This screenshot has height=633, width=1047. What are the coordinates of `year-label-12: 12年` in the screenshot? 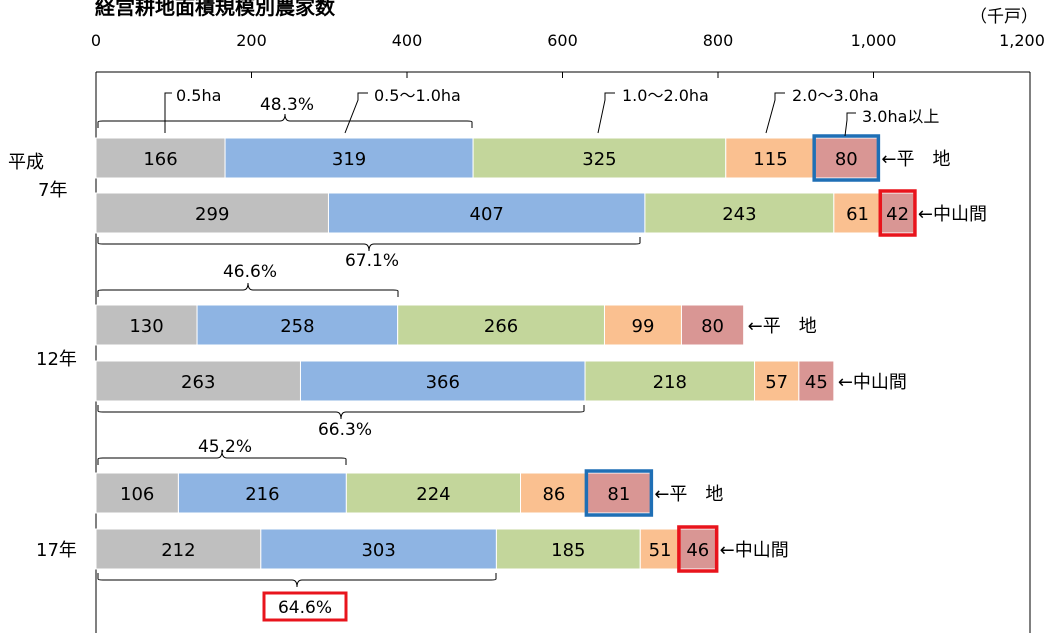 It's located at (56, 359).